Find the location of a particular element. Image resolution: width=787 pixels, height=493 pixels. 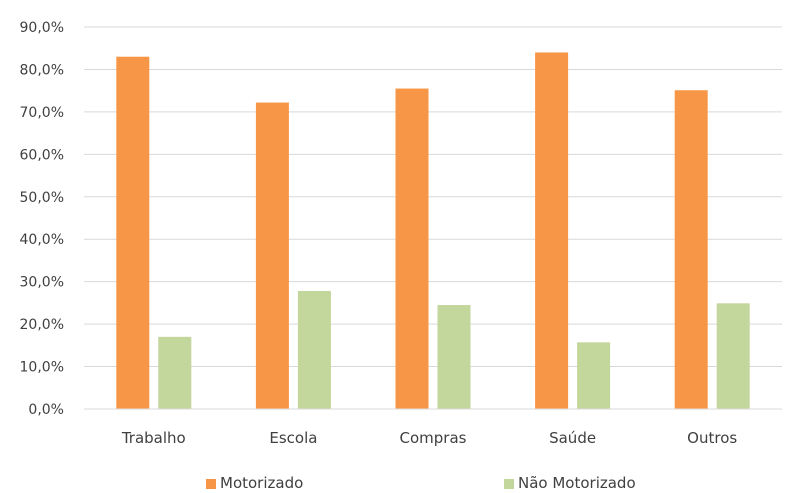

legend-label: Motorizado is located at coordinates (261, 483).